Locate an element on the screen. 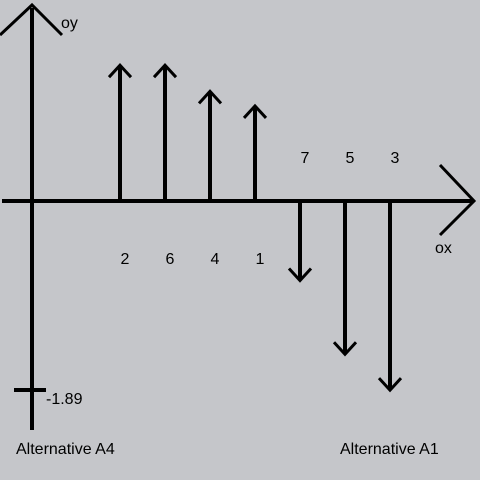 The height and width of the screenshot is (480, 480). arrow-3-head is located at coordinates (390, 385).